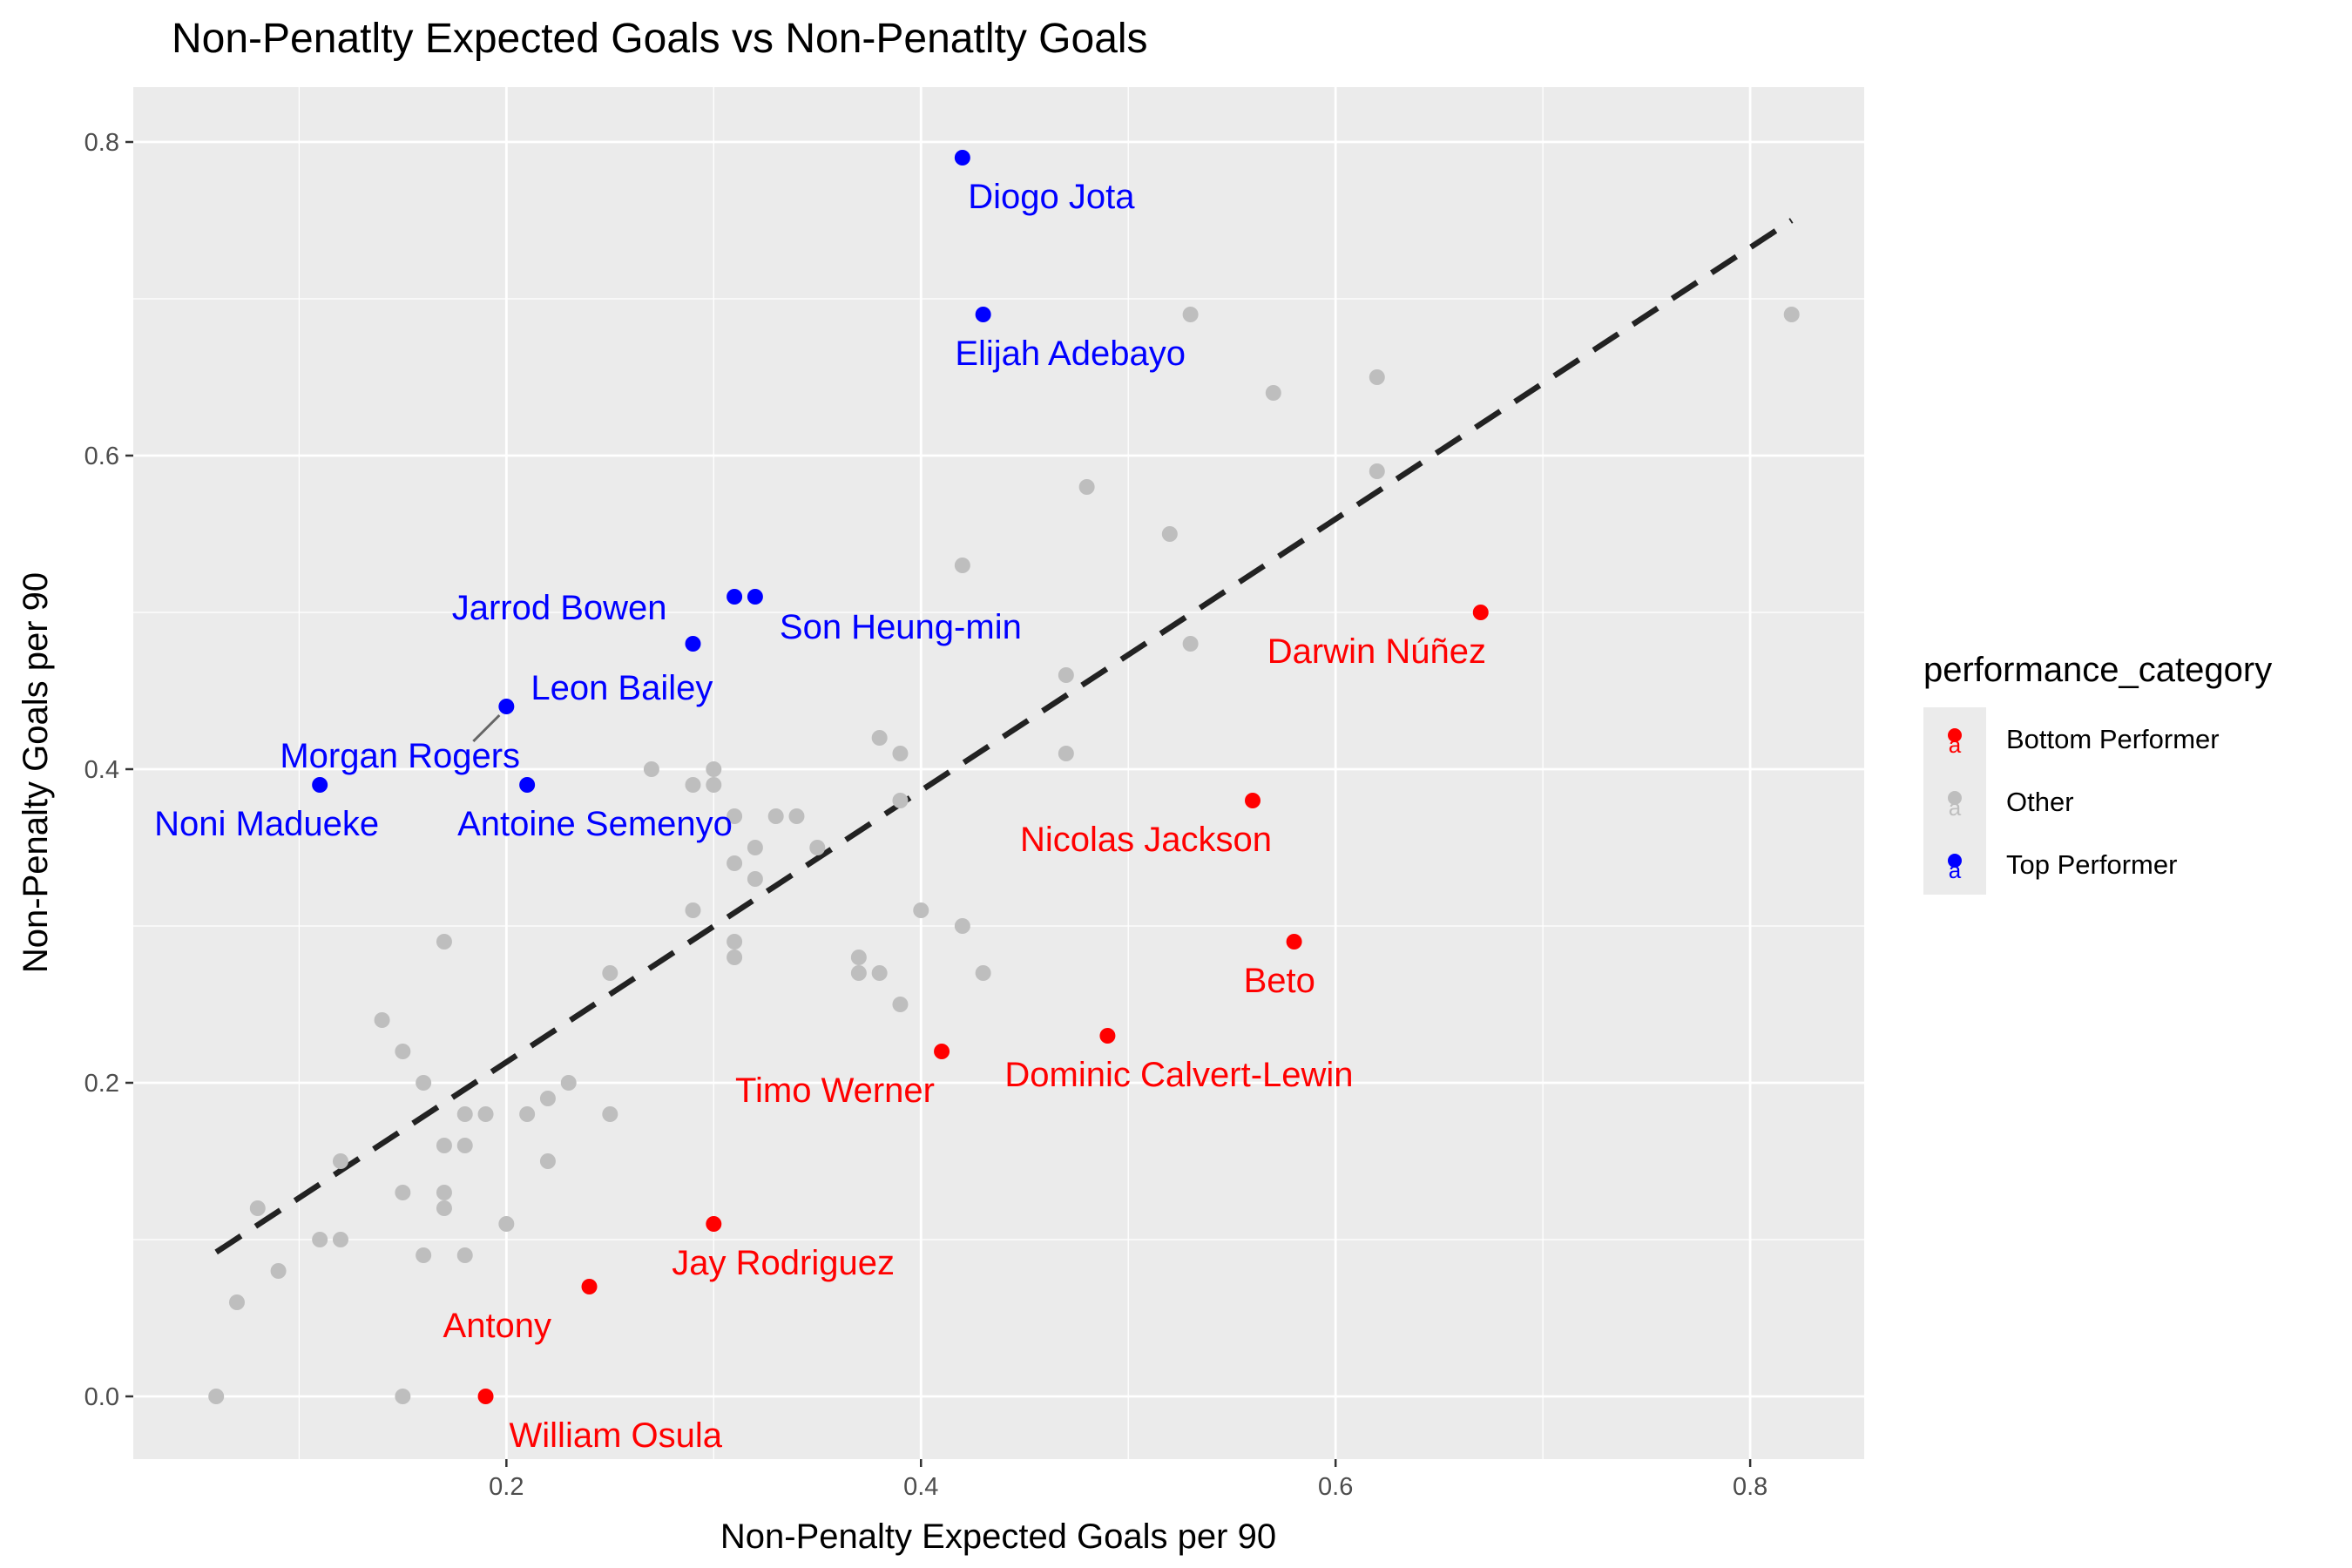 This screenshot has height=1568, width=2352. I want to click on point-label: Jarrod Bowen, so click(559, 608).